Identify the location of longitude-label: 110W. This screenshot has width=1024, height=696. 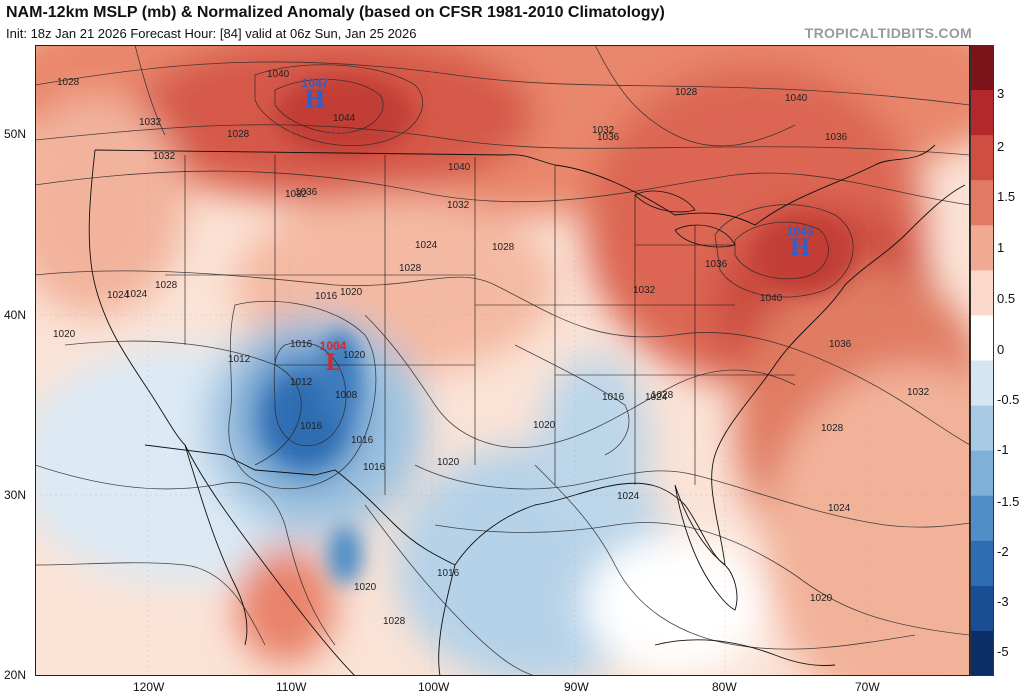
(291, 687).